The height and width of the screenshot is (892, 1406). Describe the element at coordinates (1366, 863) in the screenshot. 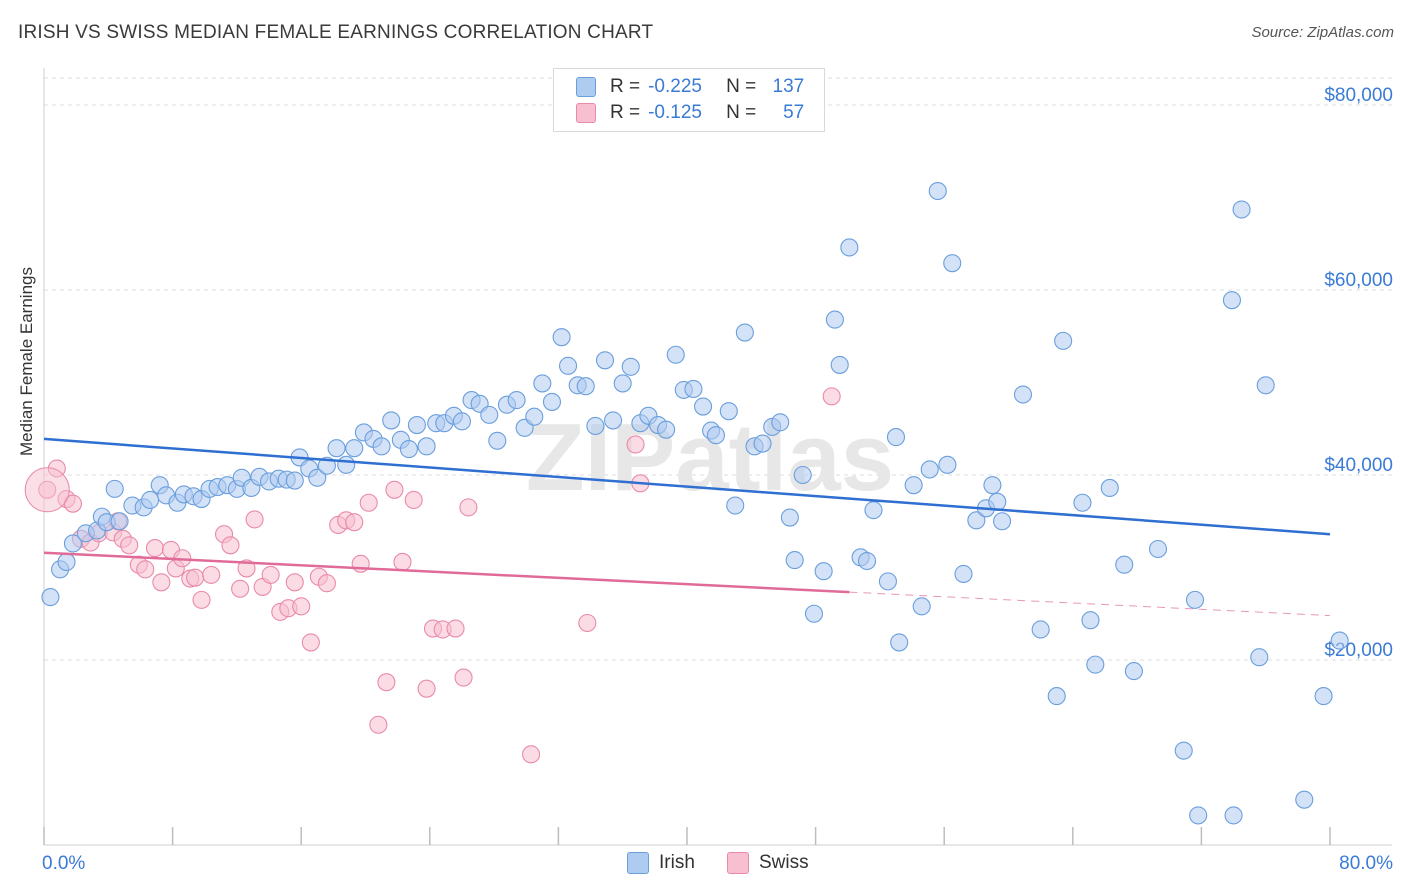

I see `x-tick-label-max: 80.0%` at that location.